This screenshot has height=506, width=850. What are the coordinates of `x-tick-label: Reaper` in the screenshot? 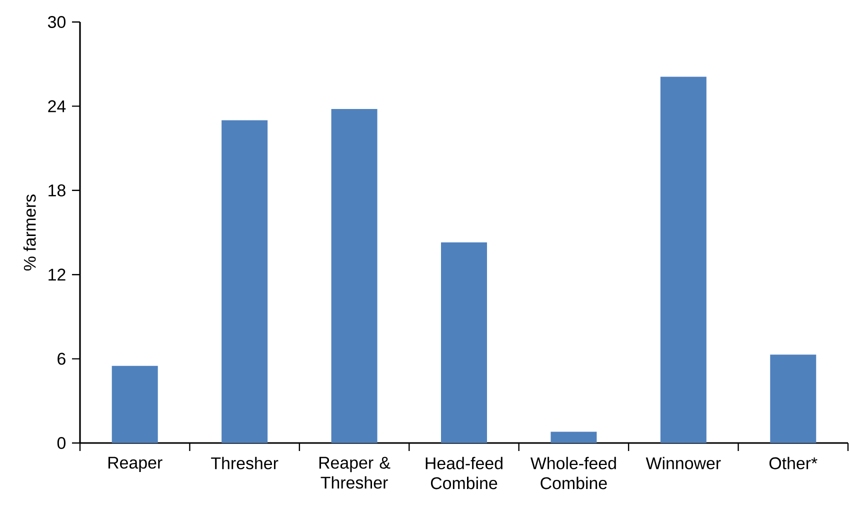 It's located at (135, 464).